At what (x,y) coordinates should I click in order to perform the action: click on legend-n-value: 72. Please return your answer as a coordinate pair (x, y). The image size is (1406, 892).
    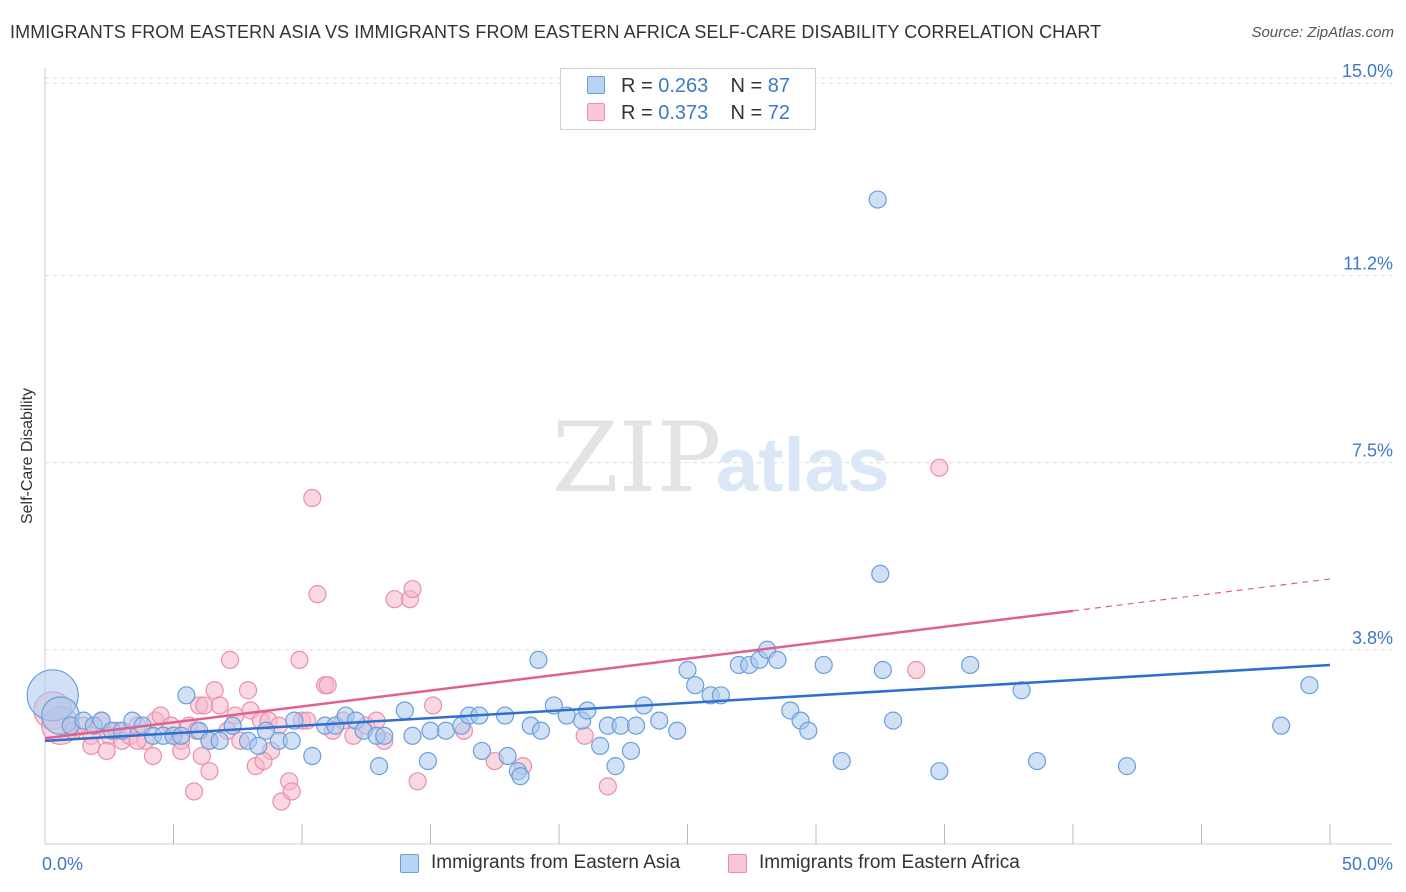
    Looking at the image, I should click on (779, 113).